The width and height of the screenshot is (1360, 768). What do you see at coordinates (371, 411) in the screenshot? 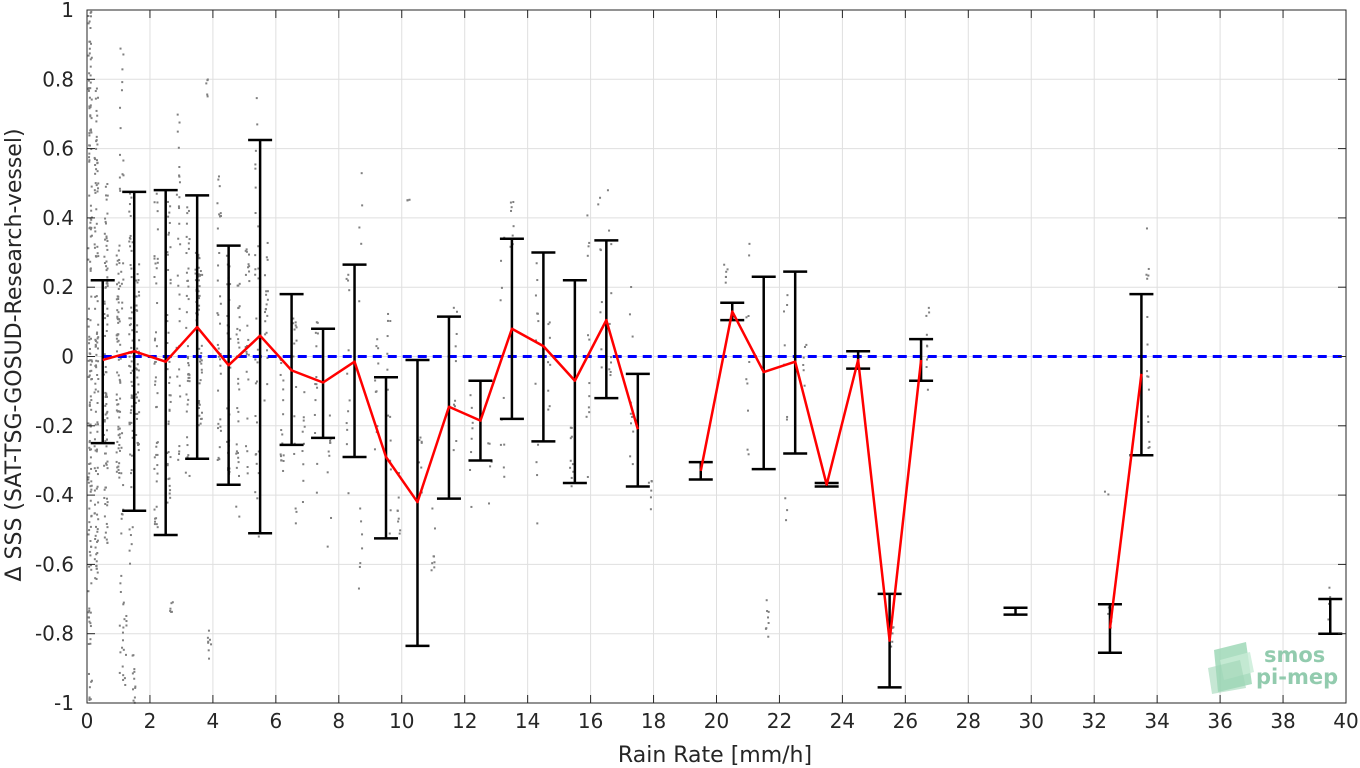
I see `mean-line-segment` at bounding box center [371, 411].